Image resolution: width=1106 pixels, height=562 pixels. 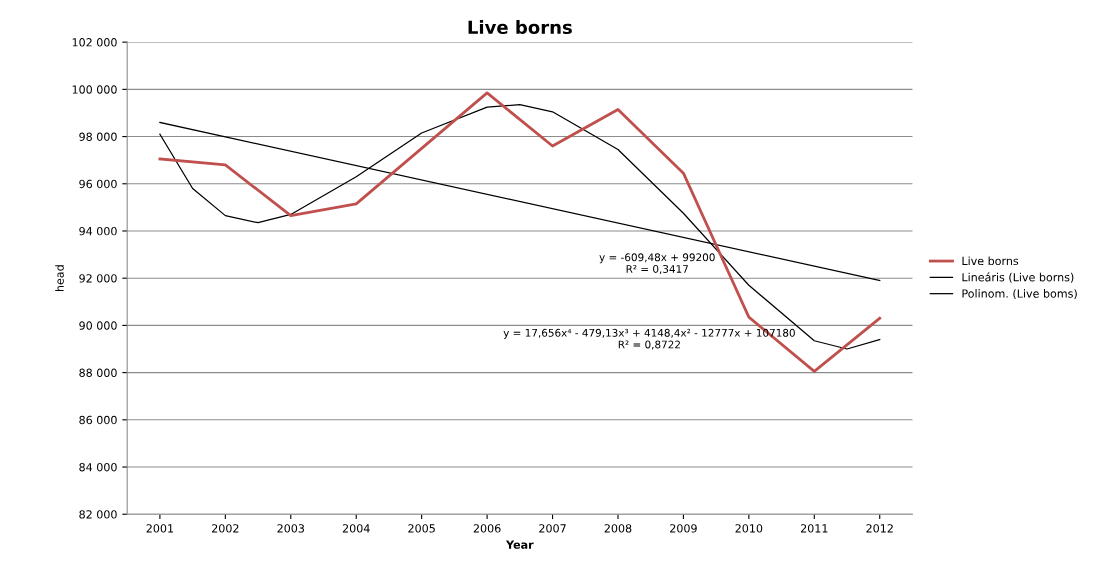 What do you see at coordinates (552, 528) in the screenshot?
I see `x-tick-label: 2007` at bounding box center [552, 528].